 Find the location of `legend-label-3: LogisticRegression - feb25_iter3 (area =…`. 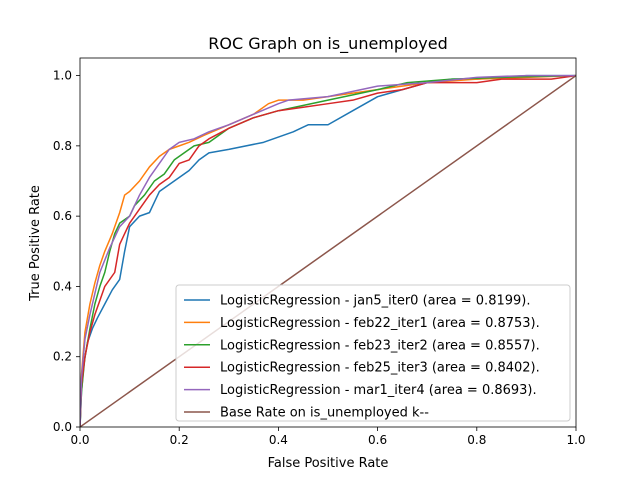

legend-label-3: LogisticRegression - feb25_iter3 (area =… is located at coordinates (380, 368).